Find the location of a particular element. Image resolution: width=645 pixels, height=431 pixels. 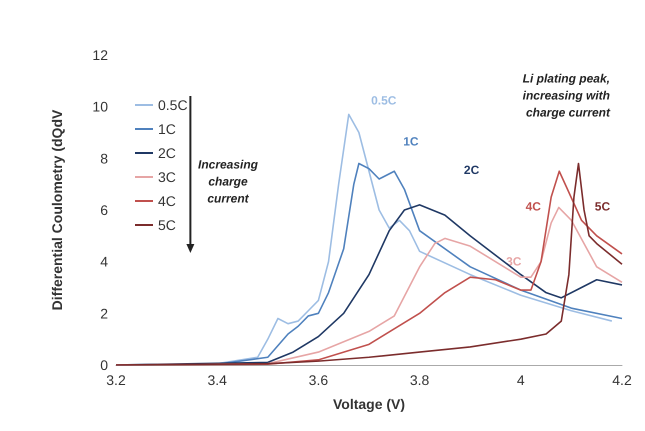

x-tick-label: 4.2 is located at coordinates (622, 380).